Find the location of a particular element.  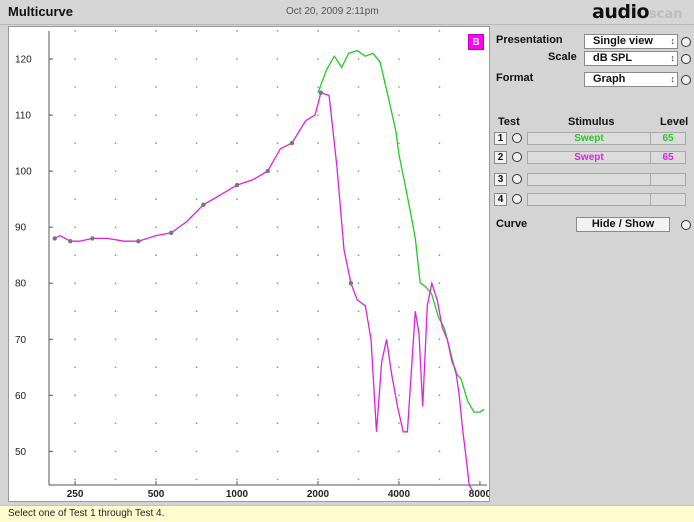

test-2-stimulus: Swept is located at coordinates (589, 157).